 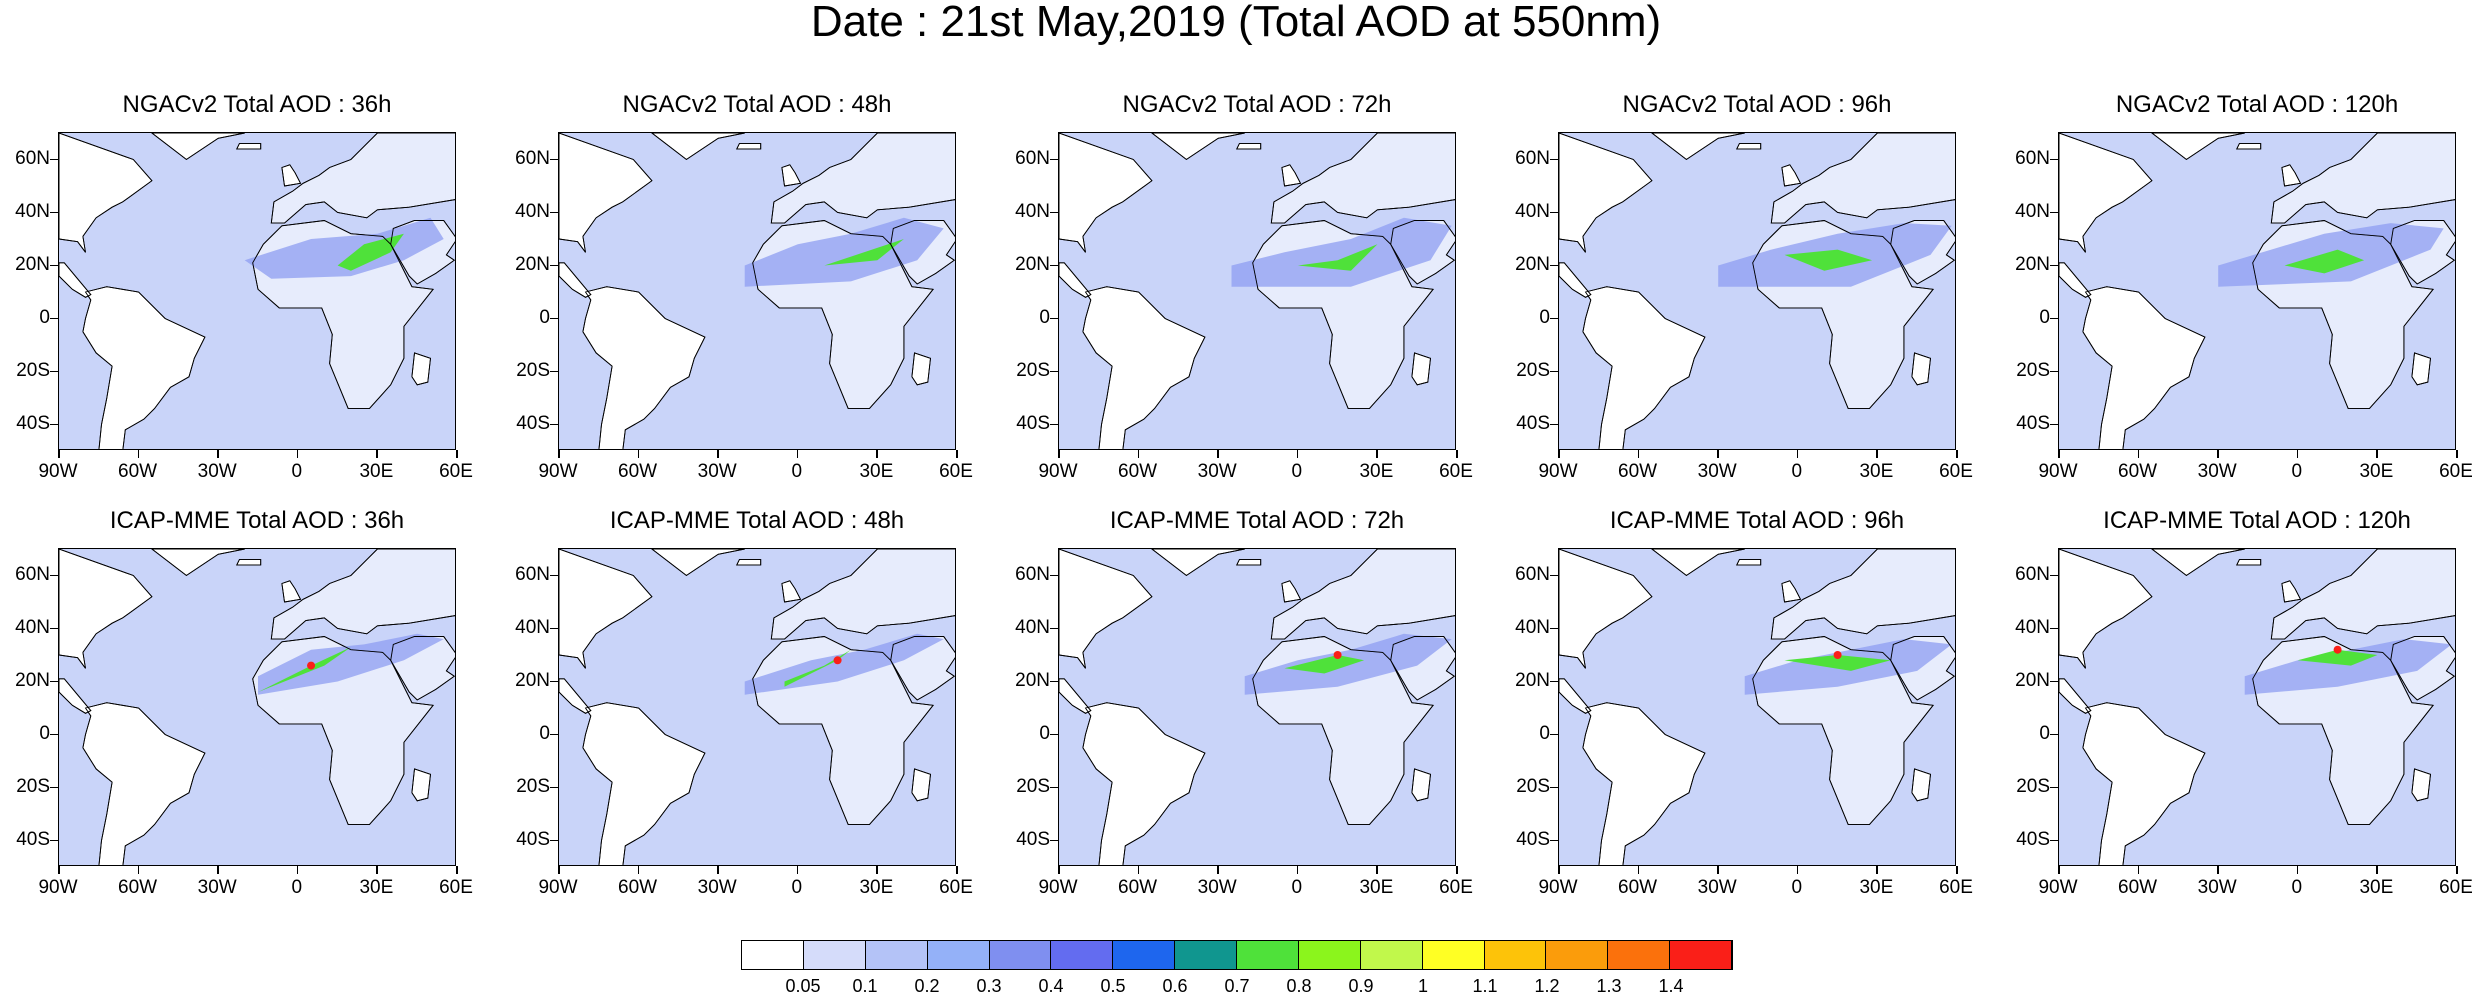 I want to click on panel-title: ICAP-MME Total AOD : 96h, so click(x=1757, y=520).